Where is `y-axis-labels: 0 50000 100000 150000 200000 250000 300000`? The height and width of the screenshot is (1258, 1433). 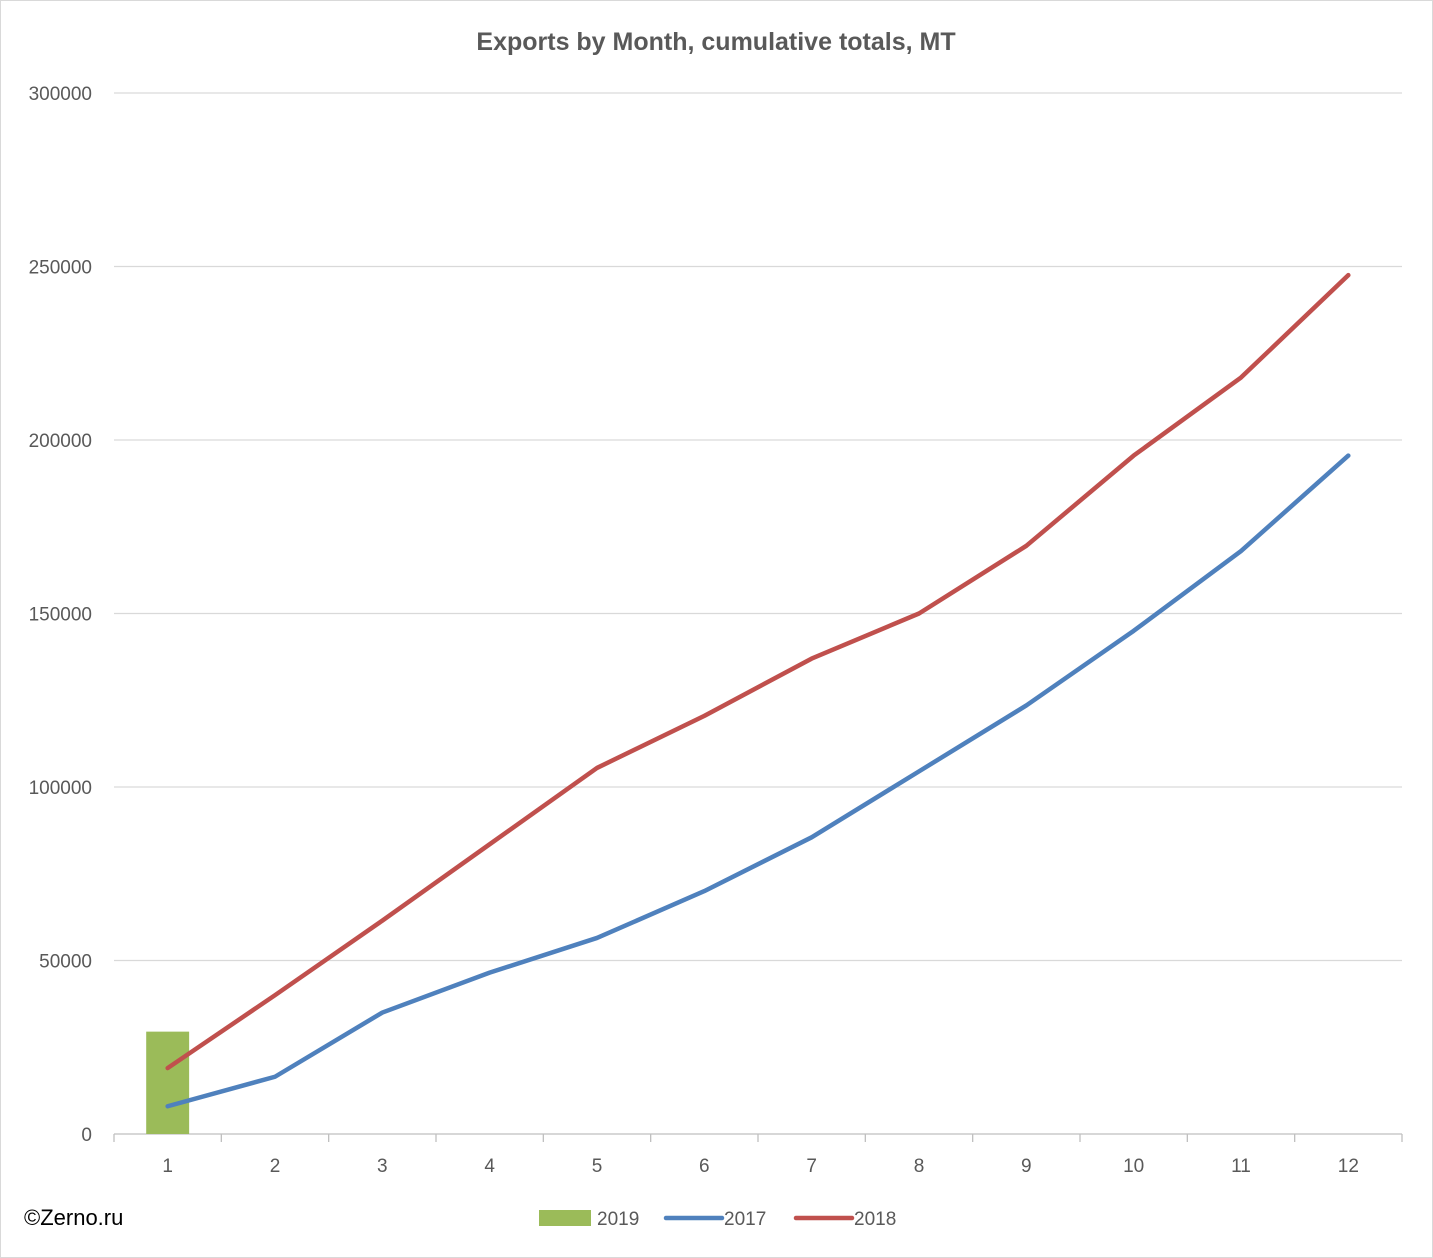 y-axis-labels: 0 50000 100000 150000 200000 250000 300000 is located at coordinates (60, 615).